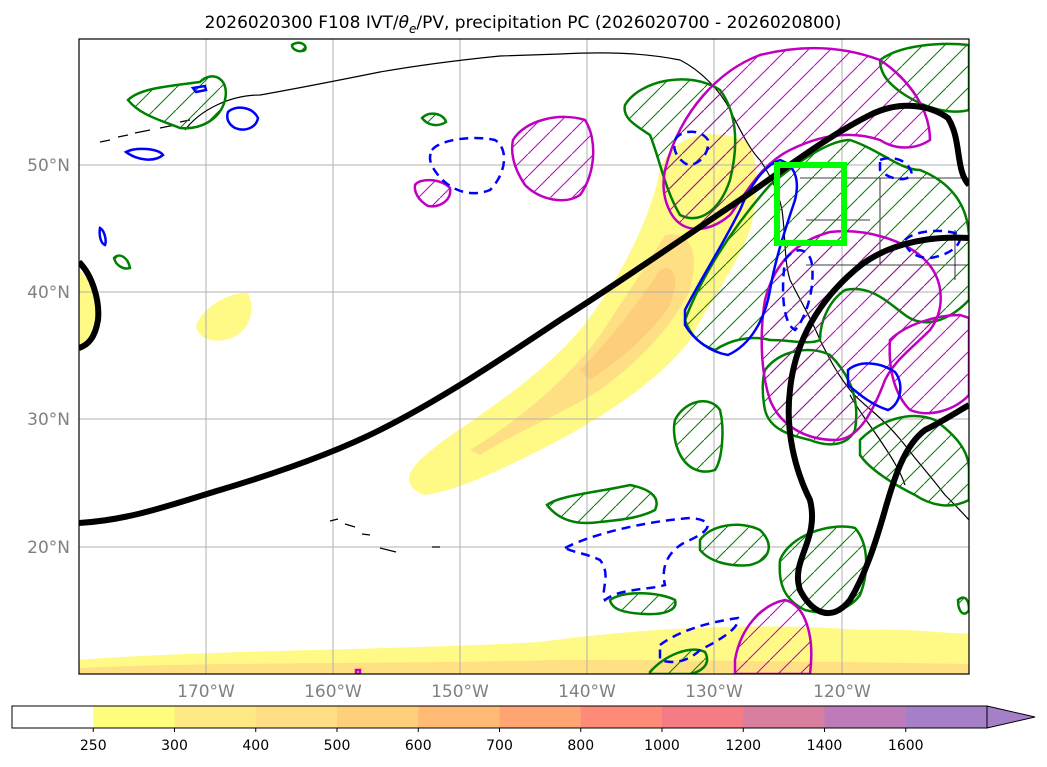 This screenshot has height=767, width=1047. What do you see at coordinates (102, 236) in the screenshot?
I see `pv-pos-small2` at bounding box center [102, 236].